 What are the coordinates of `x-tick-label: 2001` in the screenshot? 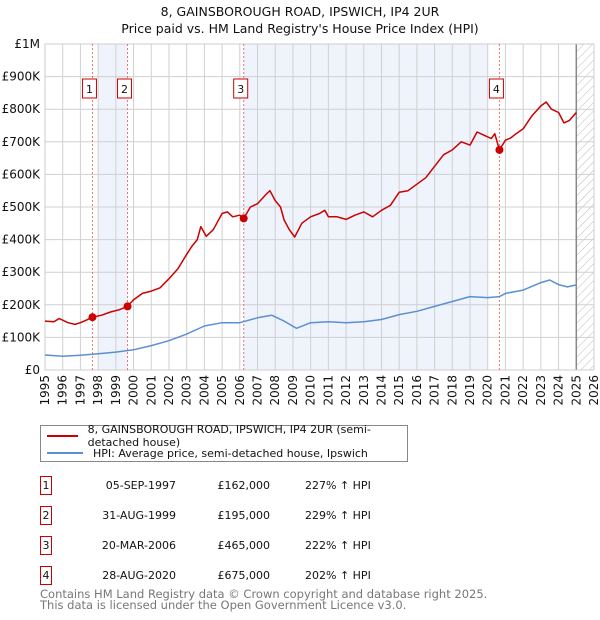 It's located at (151, 390).